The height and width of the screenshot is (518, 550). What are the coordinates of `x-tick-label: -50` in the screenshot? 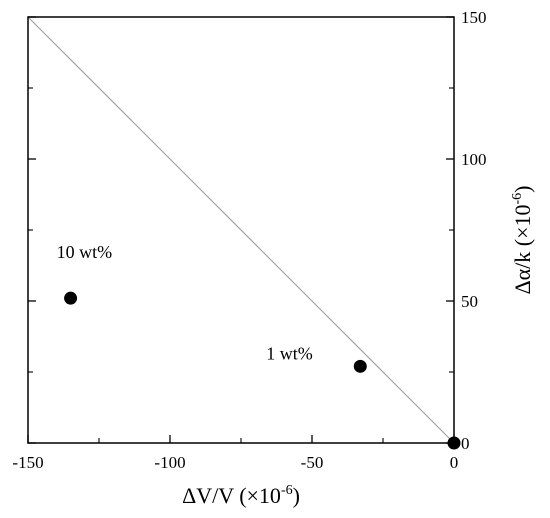 It's located at (312, 462).